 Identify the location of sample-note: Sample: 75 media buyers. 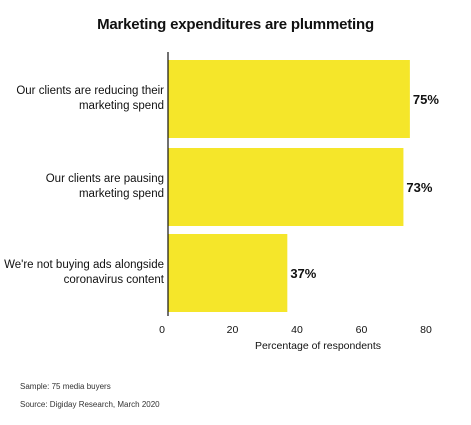
(65, 386).